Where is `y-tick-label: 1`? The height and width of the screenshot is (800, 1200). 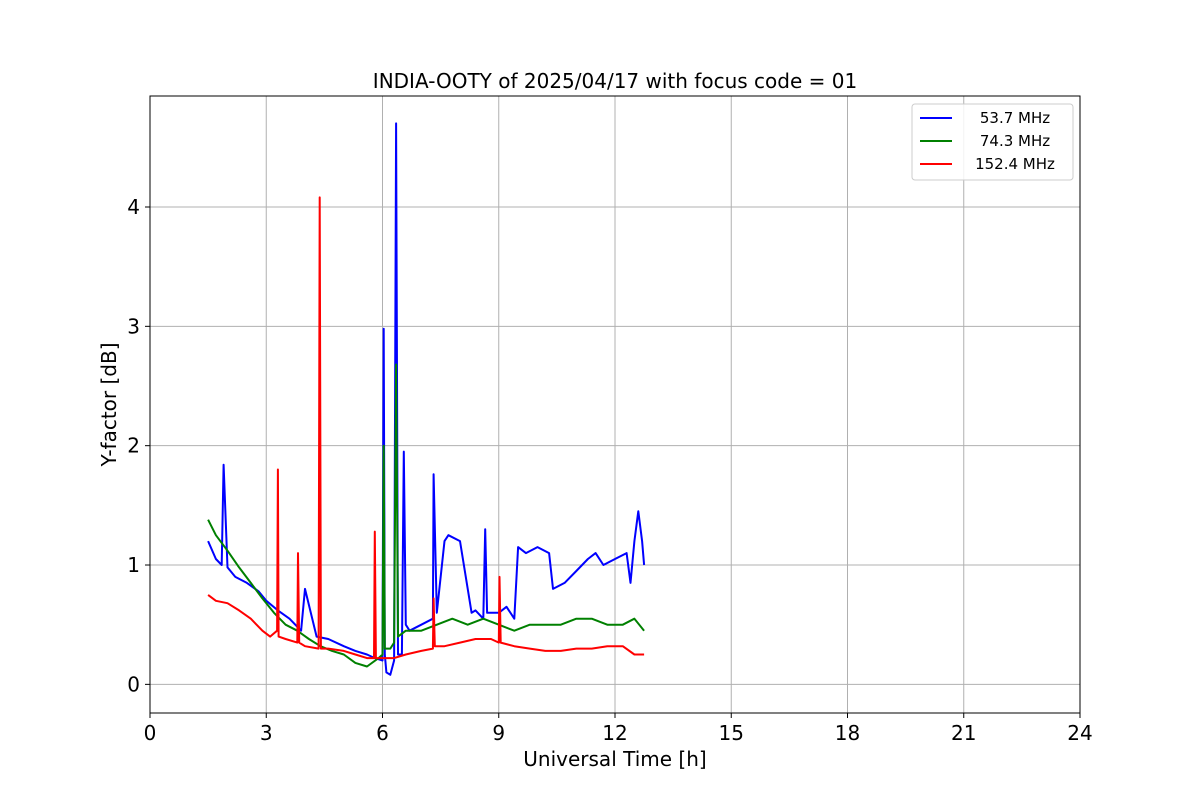
y-tick-label: 1 is located at coordinates (133, 565).